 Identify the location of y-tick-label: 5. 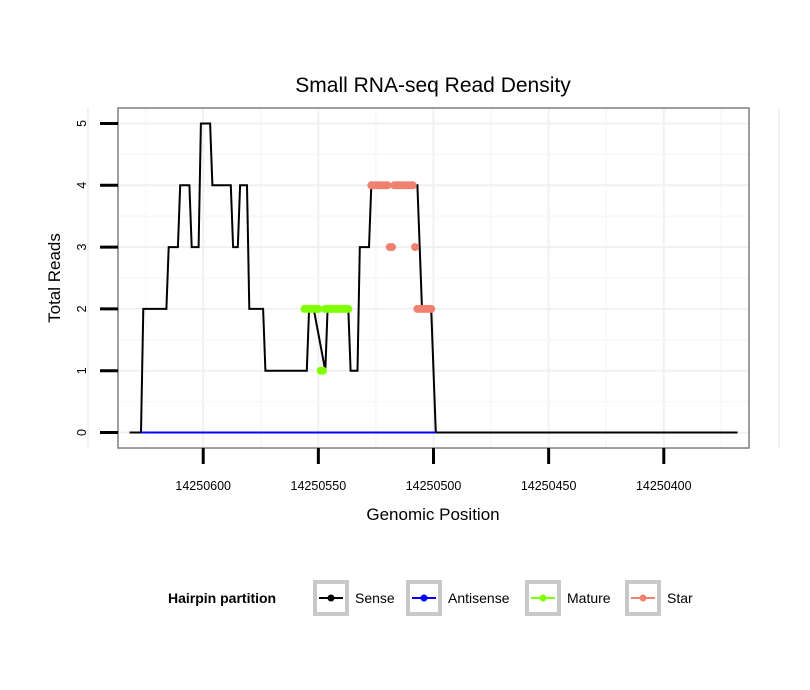
(82, 123).